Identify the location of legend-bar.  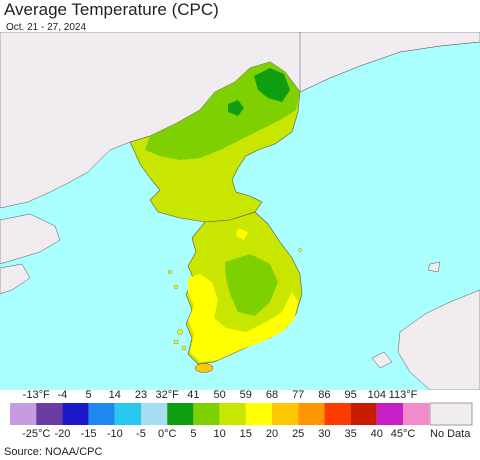
(241, 414).